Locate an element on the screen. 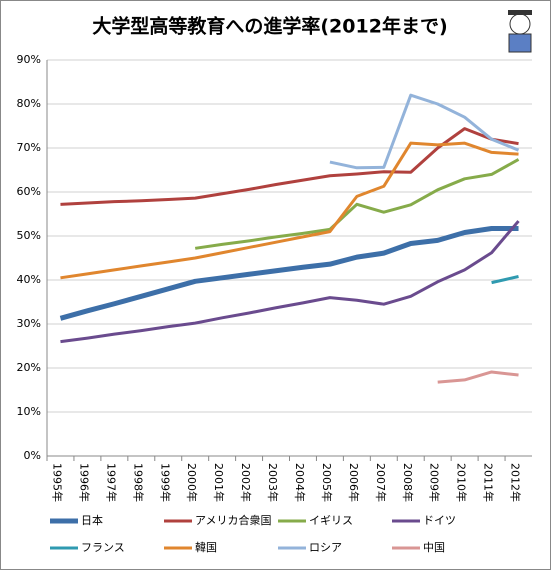 The image size is (551, 570). x-tick-label: 2007年 is located at coordinates (381, 482).